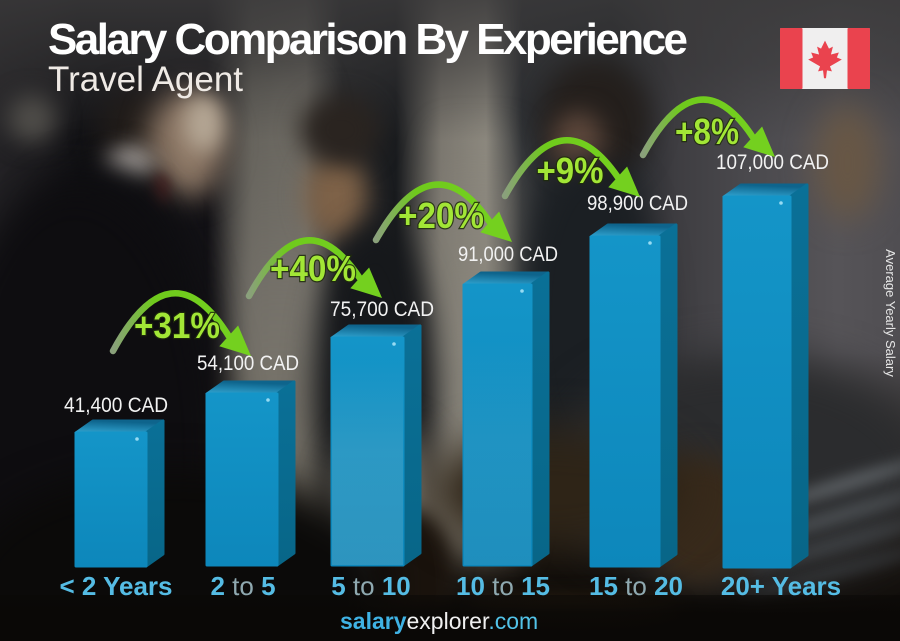 Image resolution: width=900 pixels, height=641 pixels. I want to click on svg-text: 2 to 5, so click(242, 586).